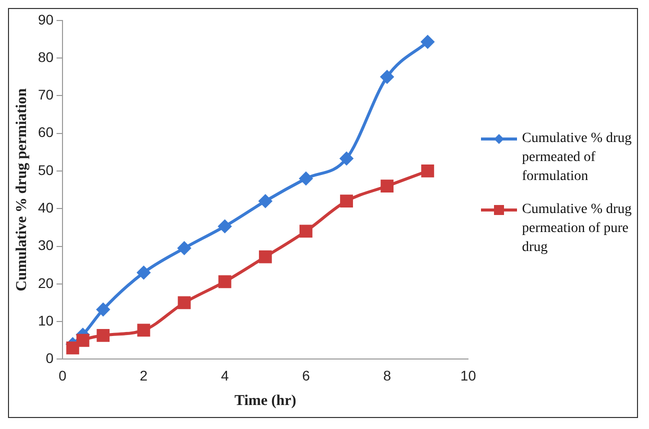  What do you see at coordinates (46, 94) in the screenshot?
I see `y-tick-label: 70` at bounding box center [46, 94].